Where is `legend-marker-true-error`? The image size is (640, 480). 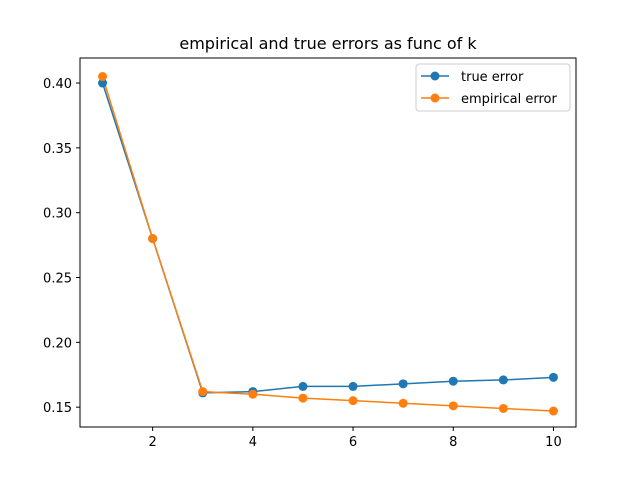 legend-marker-true-error is located at coordinates (435, 76).